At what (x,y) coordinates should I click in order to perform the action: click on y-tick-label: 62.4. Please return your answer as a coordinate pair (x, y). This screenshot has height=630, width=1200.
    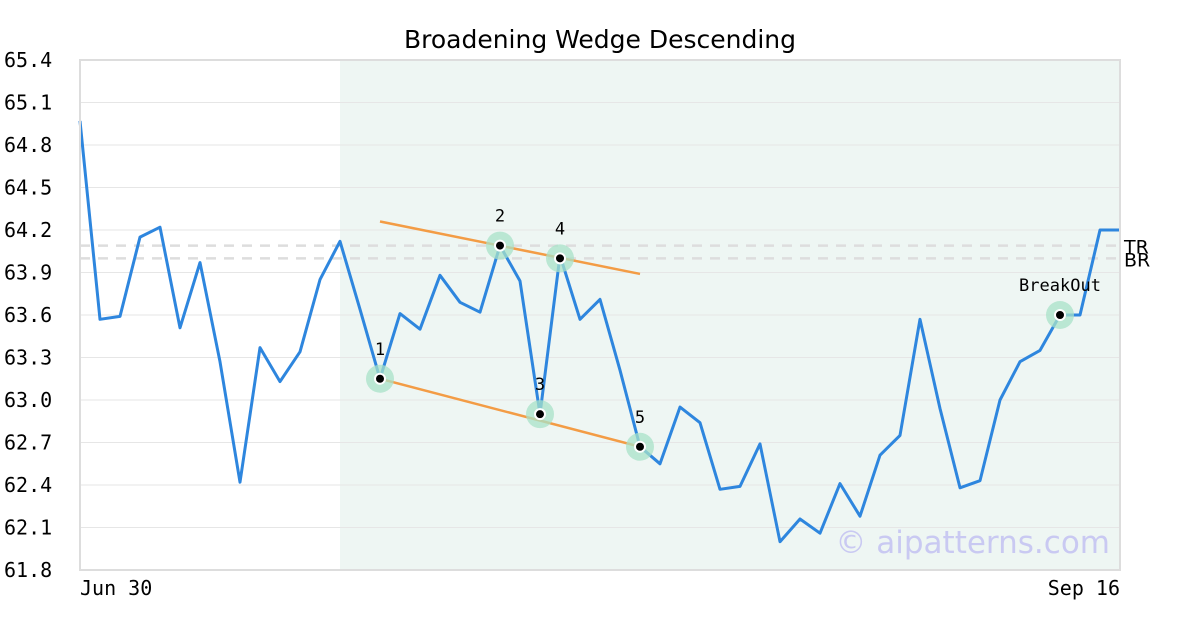
    Looking at the image, I should click on (28, 485).